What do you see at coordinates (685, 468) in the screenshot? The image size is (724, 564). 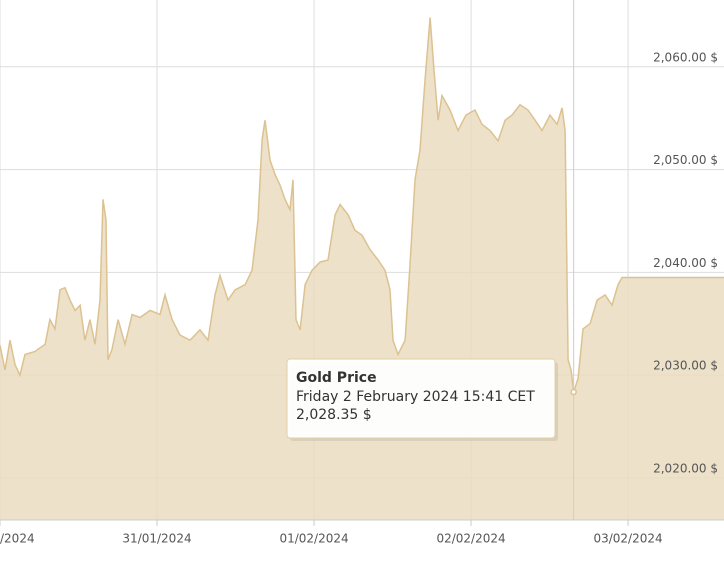 I see `y-tick-label: 2,020.00 $` at bounding box center [685, 468].